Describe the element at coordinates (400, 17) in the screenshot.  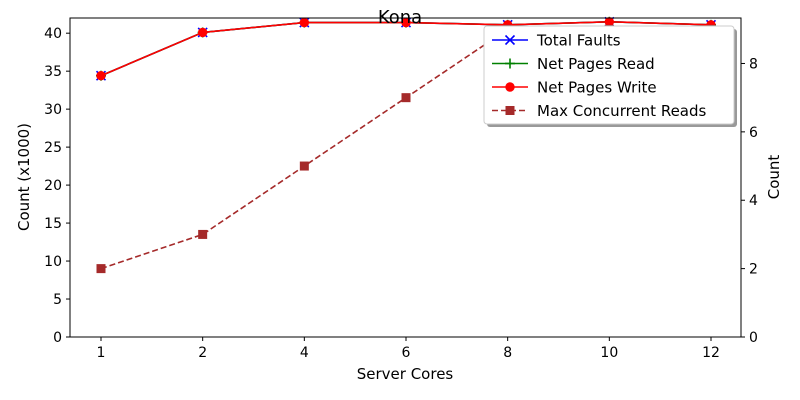
I see `chart-title: Kona` at that location.